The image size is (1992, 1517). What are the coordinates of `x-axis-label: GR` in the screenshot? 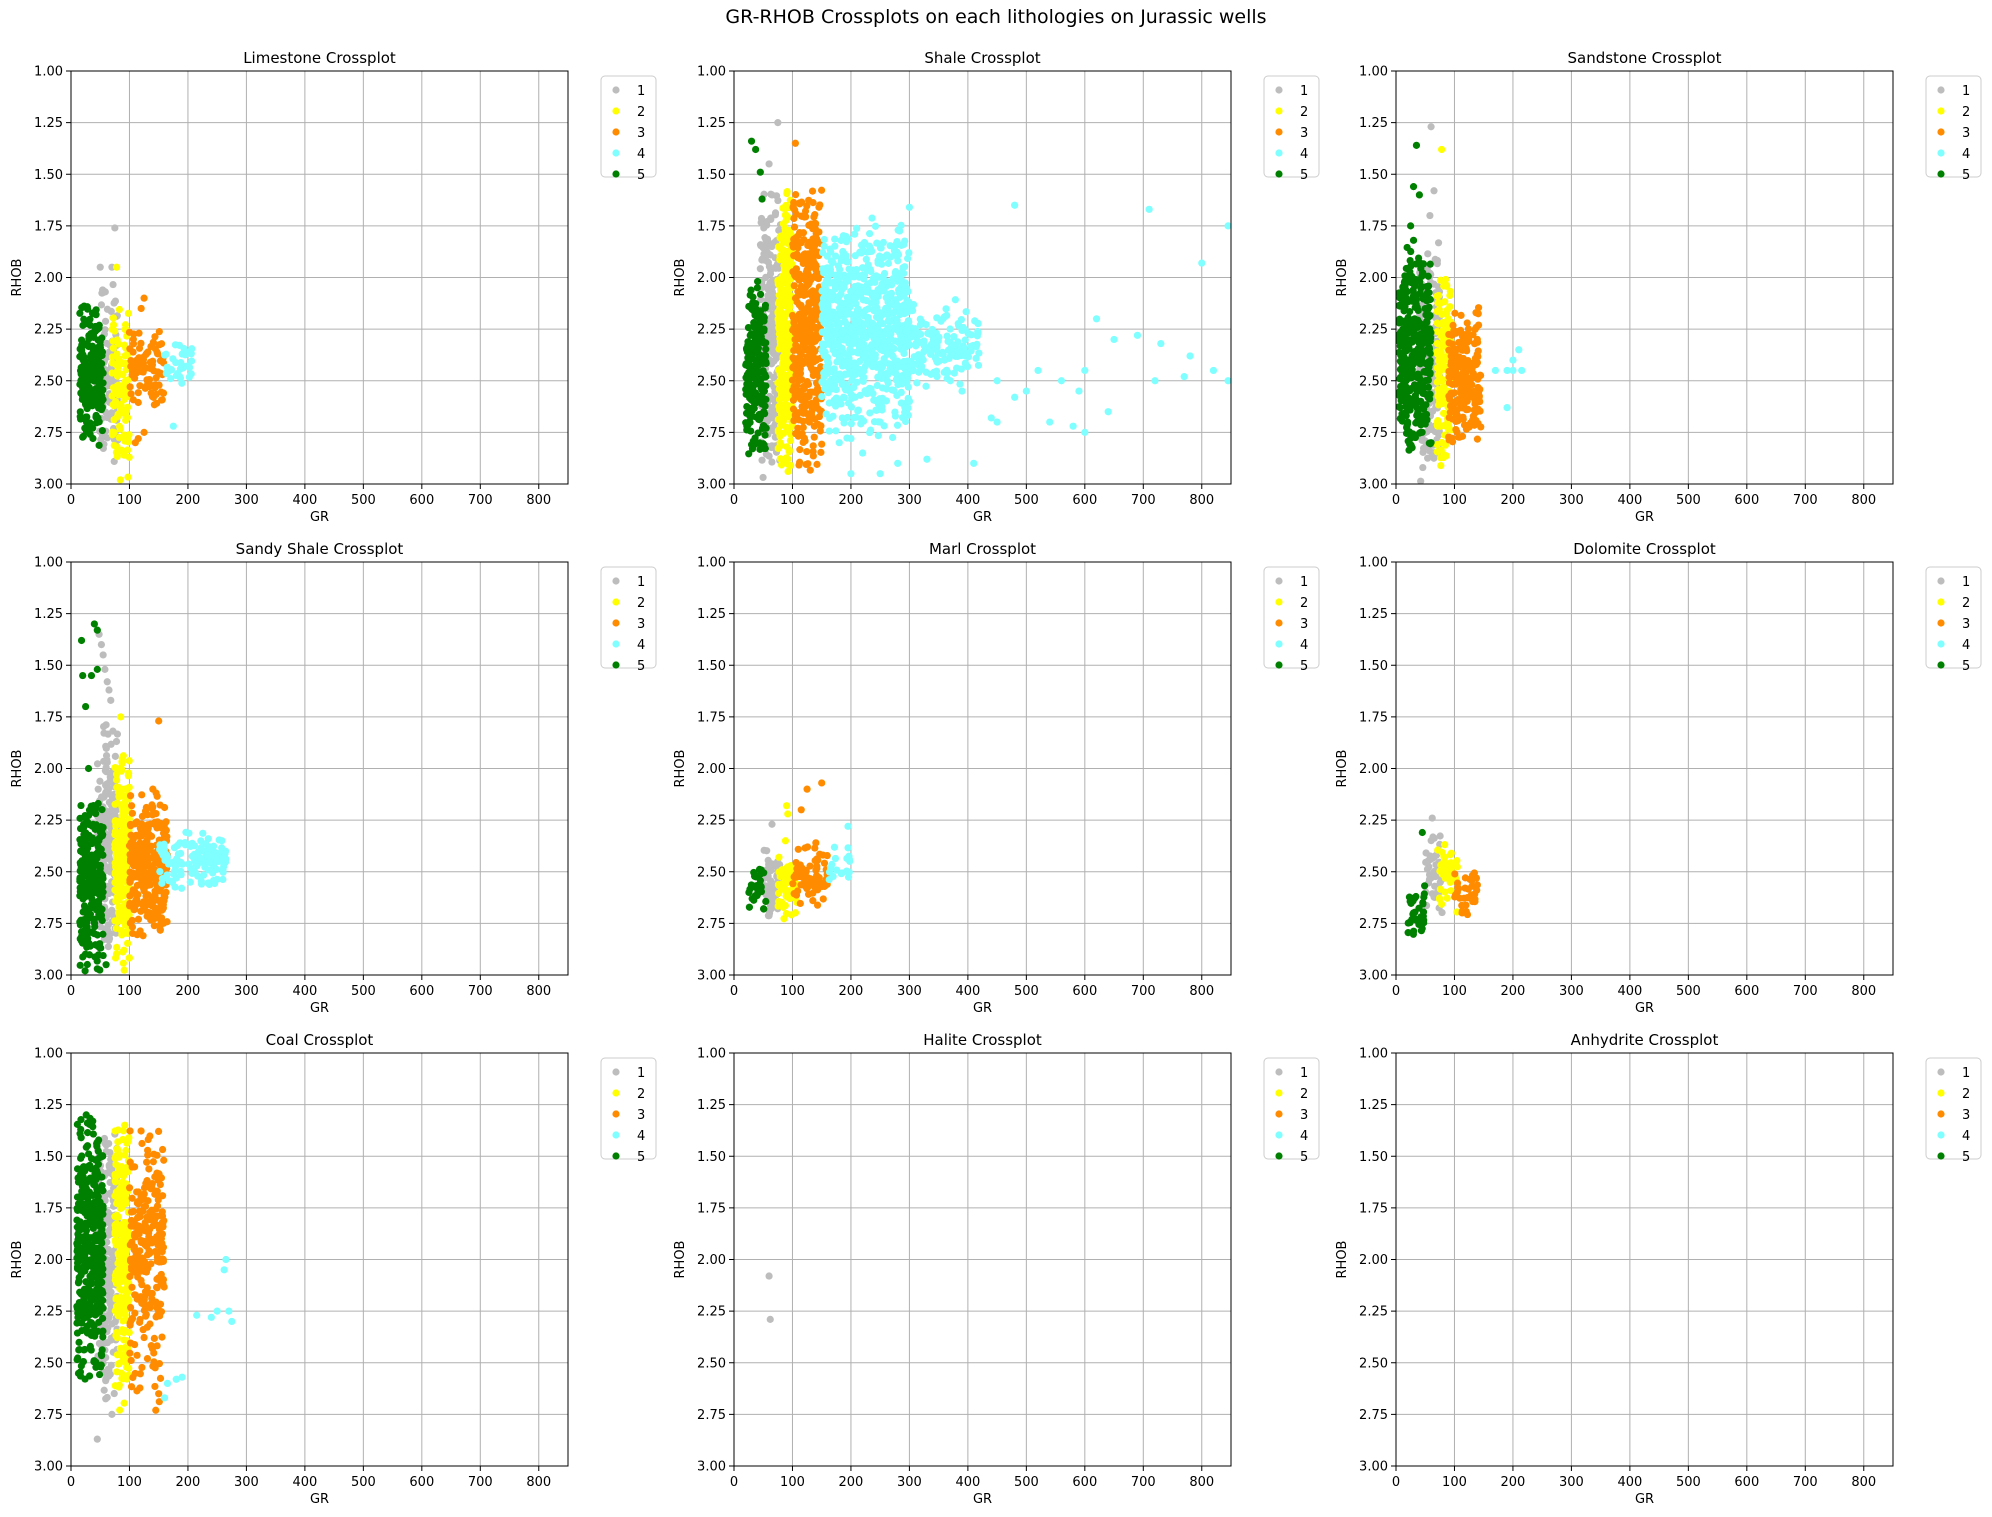 It's located at (319, 517).